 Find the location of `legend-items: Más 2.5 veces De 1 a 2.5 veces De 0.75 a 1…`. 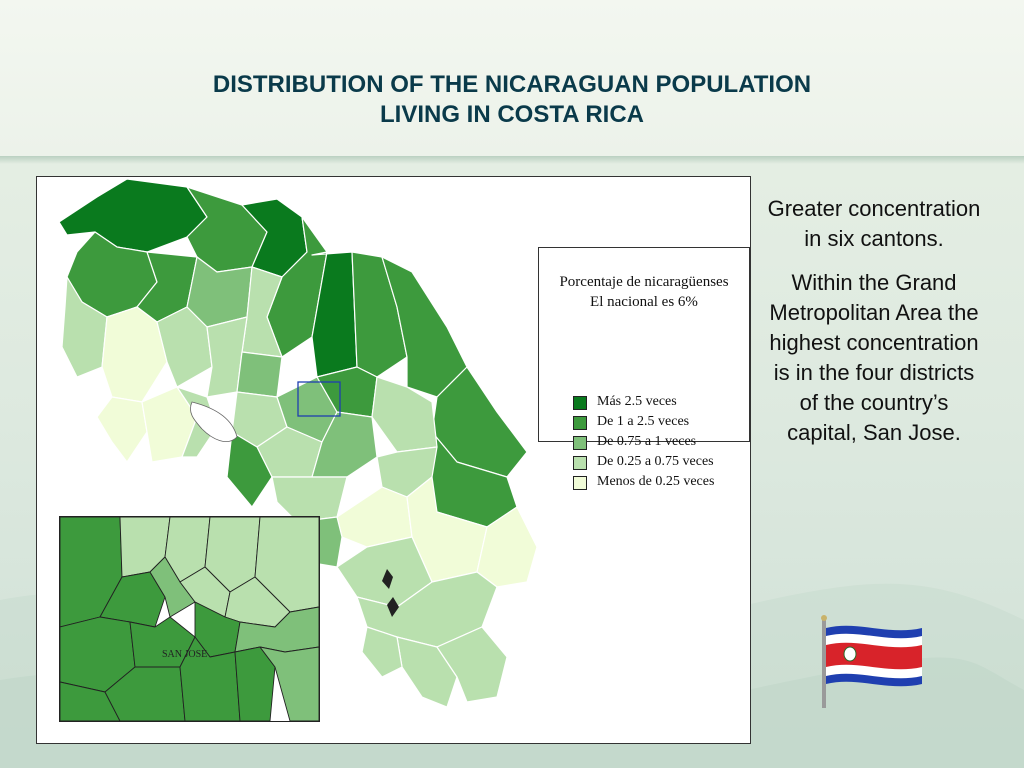

legend-items: Más 2.5 veces De 1 a 2.5 veces De 0.75 a 1… is located at coordinates (658, 443).